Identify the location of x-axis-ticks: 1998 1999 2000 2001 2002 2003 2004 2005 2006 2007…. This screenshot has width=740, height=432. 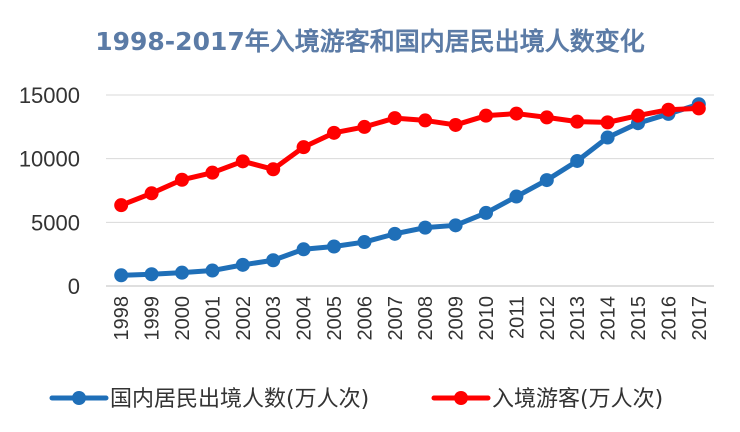
(411, 318).